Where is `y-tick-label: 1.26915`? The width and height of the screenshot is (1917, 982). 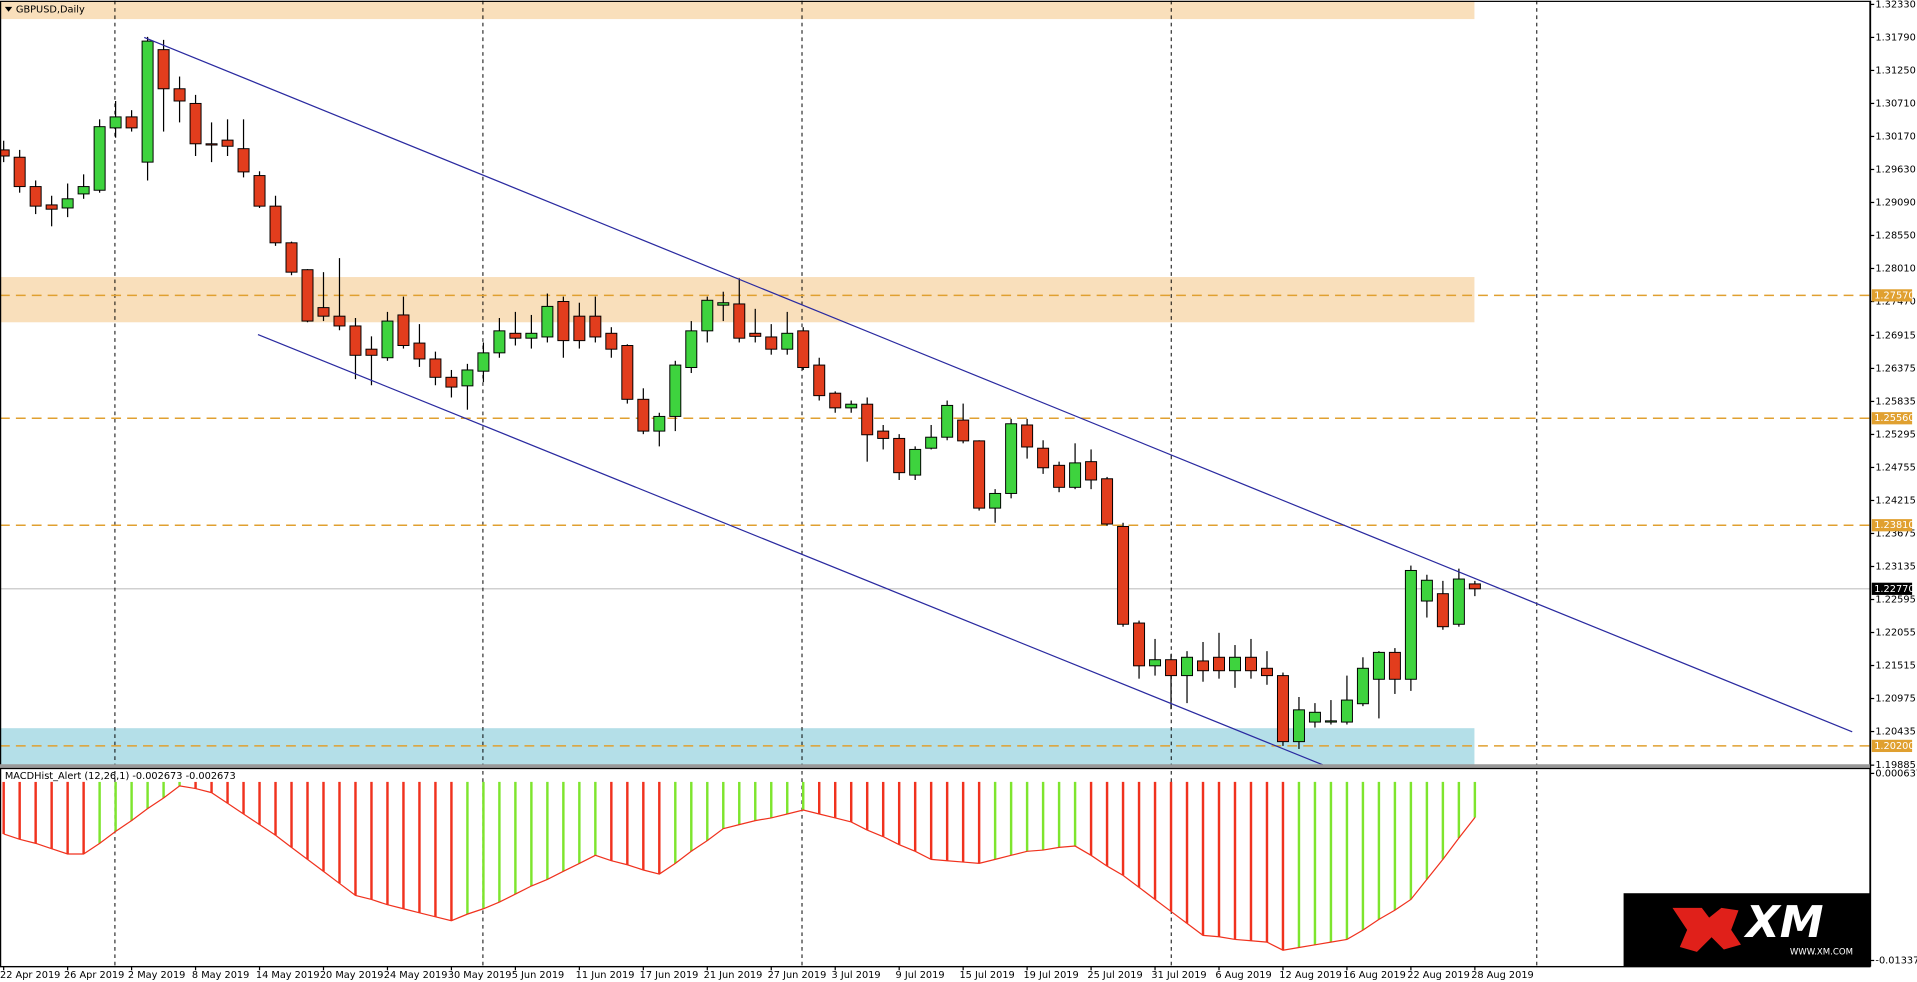
y-tick-label: 1.26915 is located at coordinates (1895, 335).